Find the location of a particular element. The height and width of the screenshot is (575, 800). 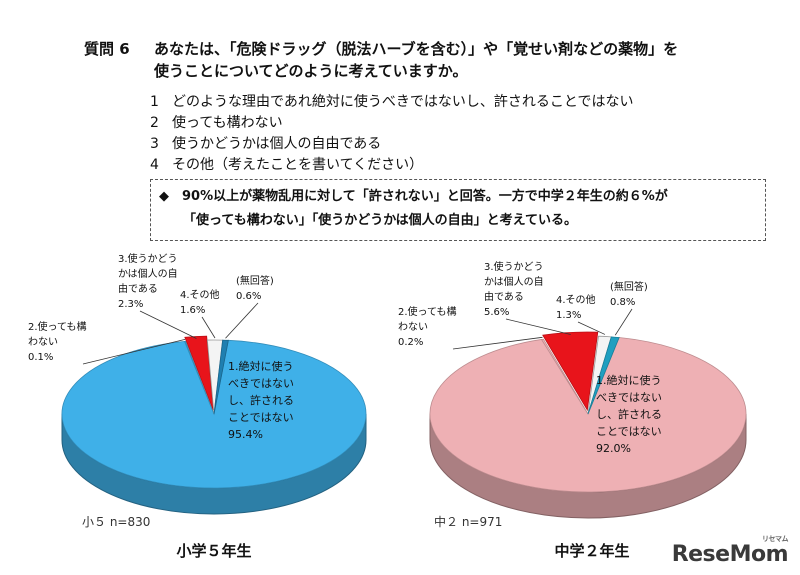

slice-label-2: 2.使っても構わない 0.1% is located at coordinates (57, 341).